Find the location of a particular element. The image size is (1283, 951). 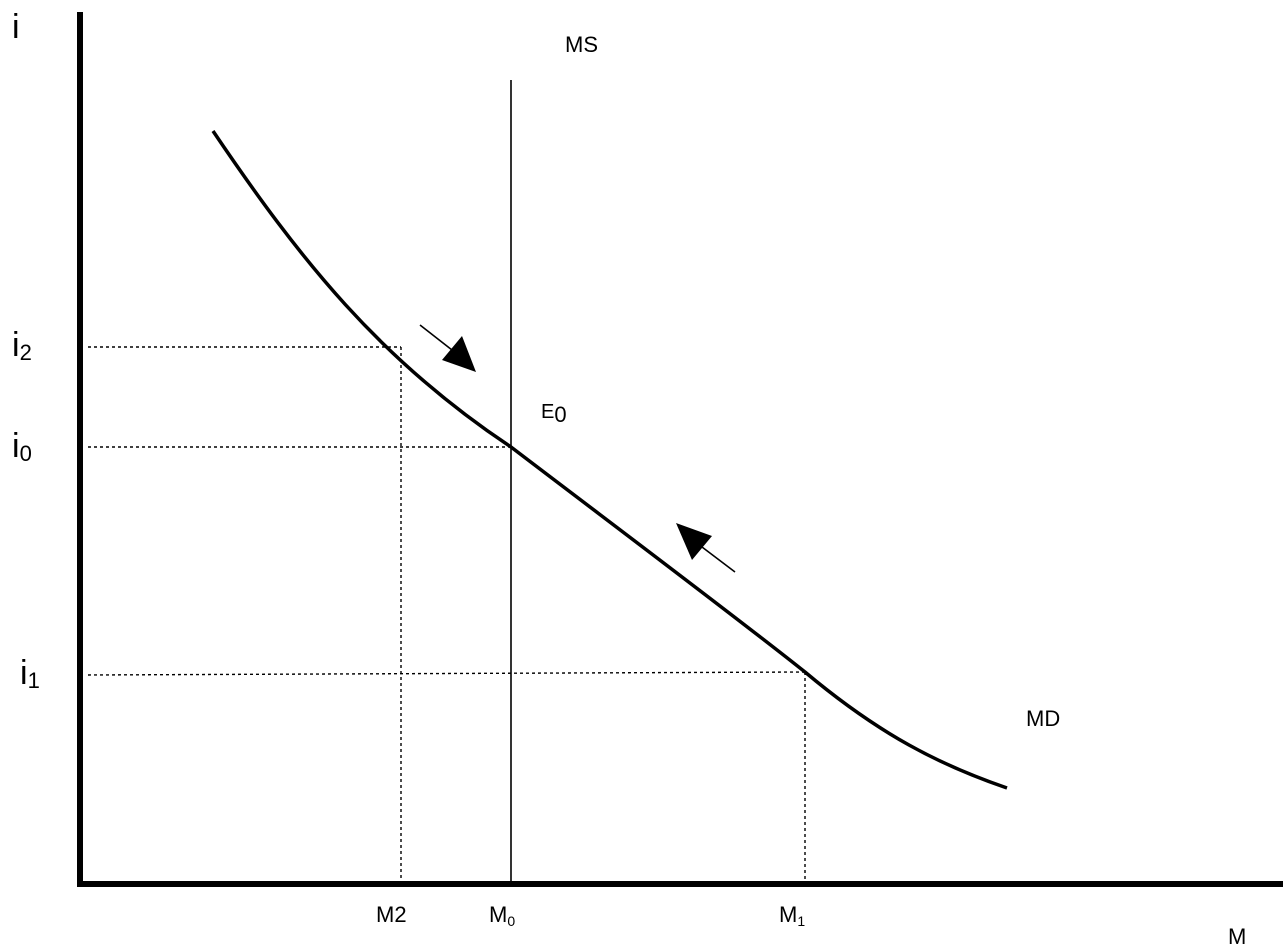

equilibrium-sub: 0 is located at coordinates (560, 414).